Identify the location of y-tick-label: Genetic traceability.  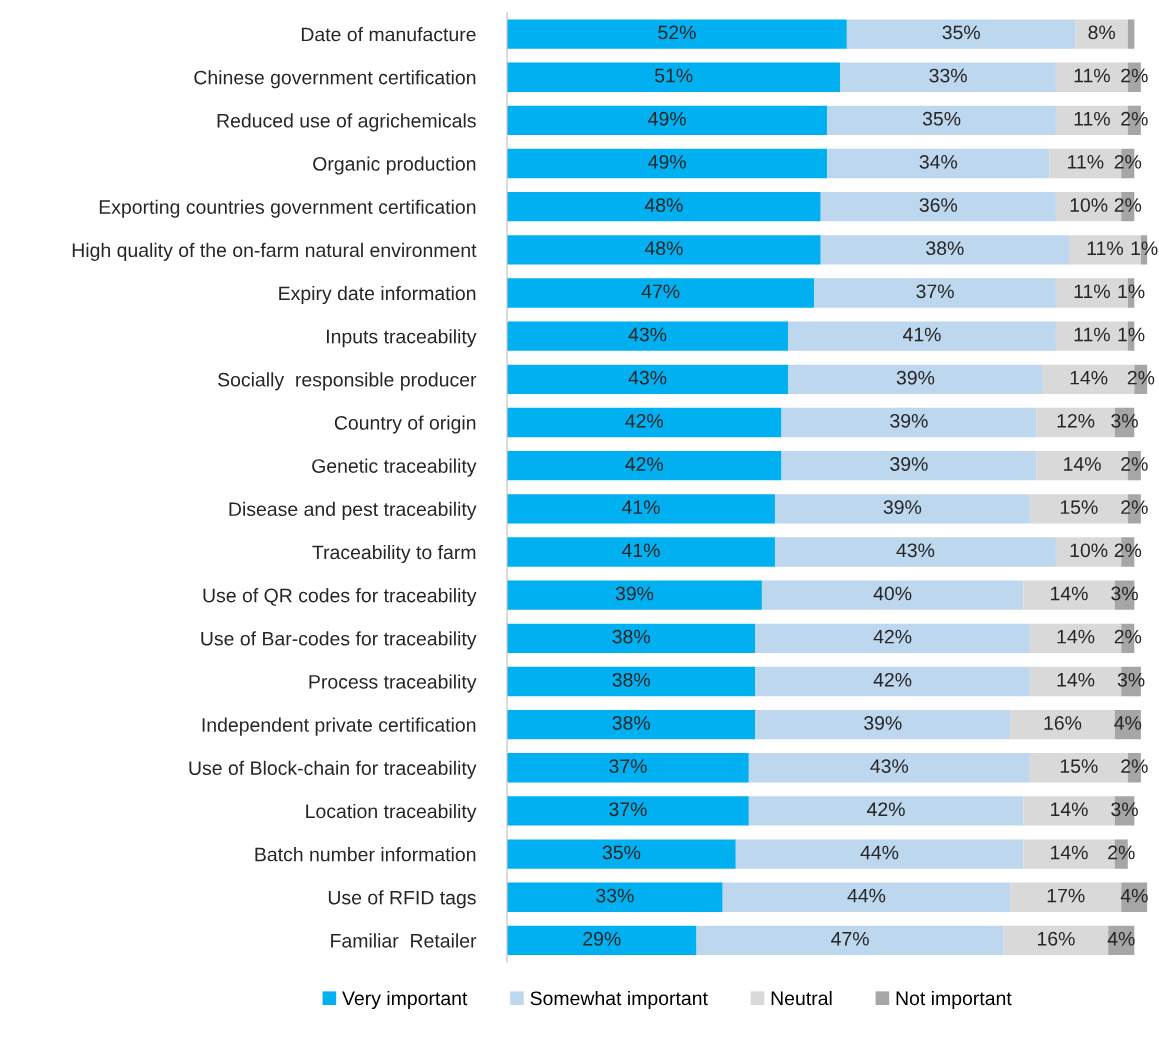
(394, 467).